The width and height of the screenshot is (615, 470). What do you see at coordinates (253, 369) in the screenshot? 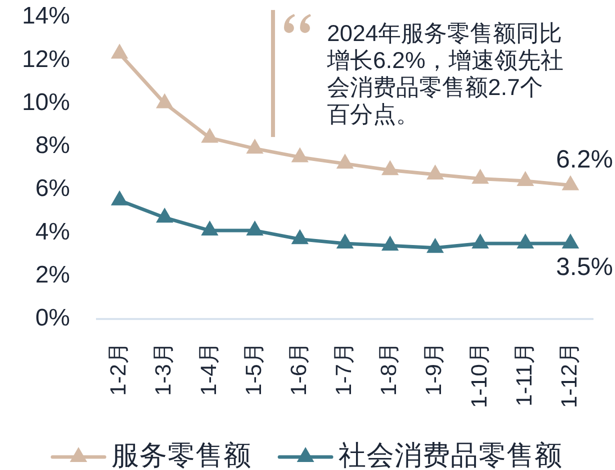
I see `x-tick-label: 1-5月` at bounding box center [253, 369].